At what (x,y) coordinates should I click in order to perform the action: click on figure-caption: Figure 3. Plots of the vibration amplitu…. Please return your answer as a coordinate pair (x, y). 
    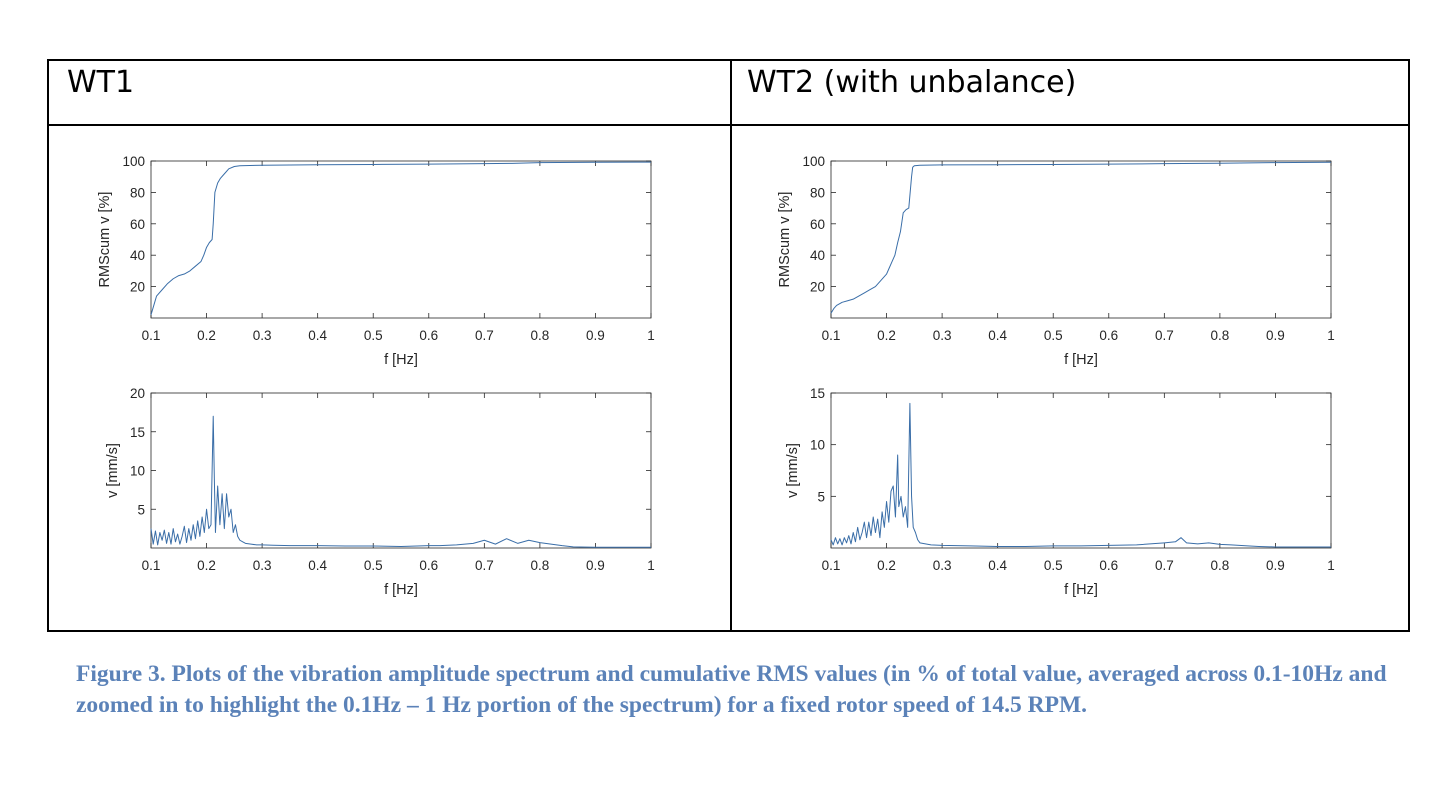
    Looking at the image, I should click on (731, 689).